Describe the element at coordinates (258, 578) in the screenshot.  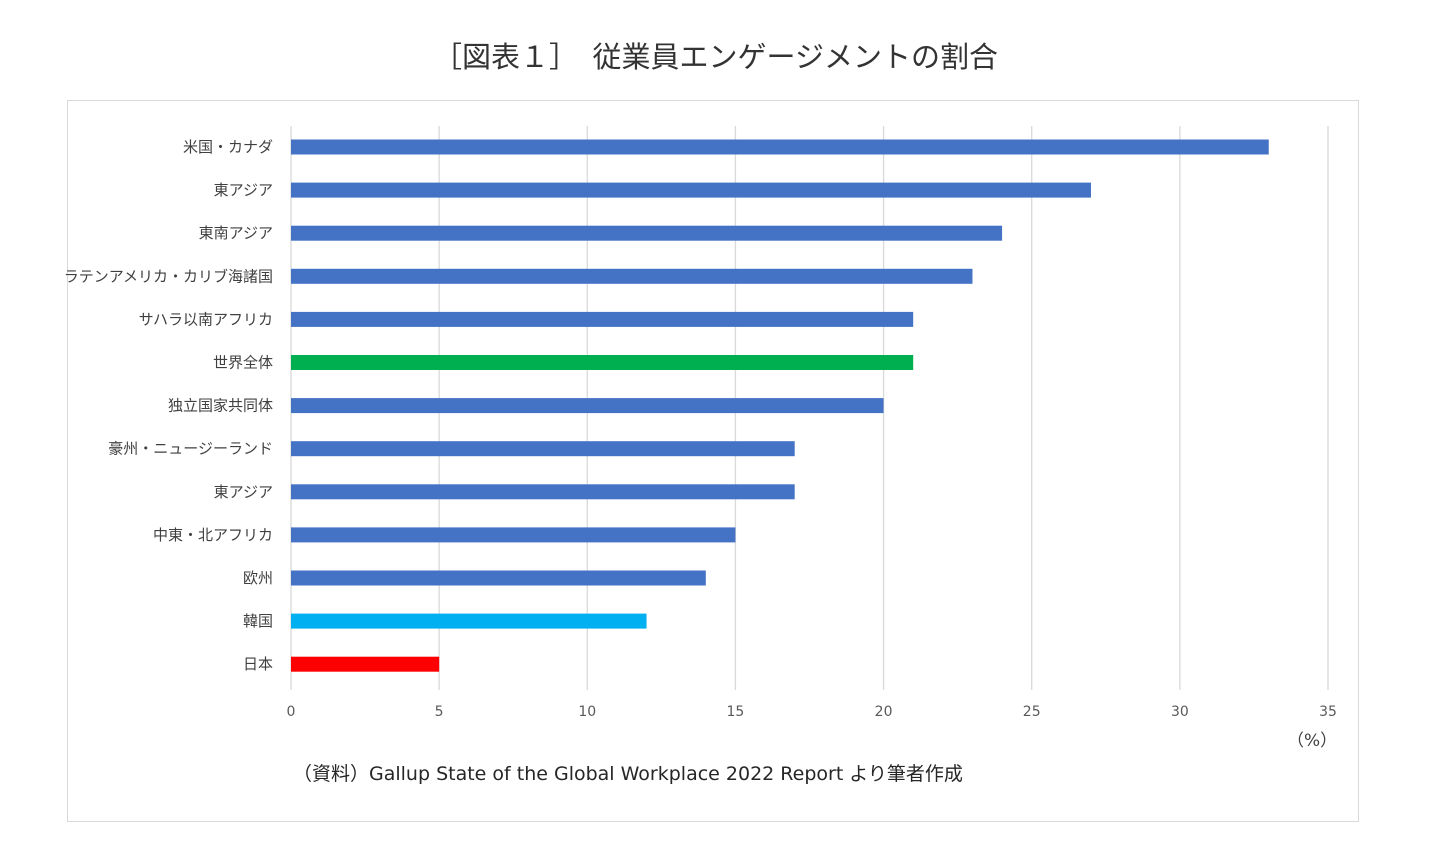
I see `category-label: 欧州` at that location.